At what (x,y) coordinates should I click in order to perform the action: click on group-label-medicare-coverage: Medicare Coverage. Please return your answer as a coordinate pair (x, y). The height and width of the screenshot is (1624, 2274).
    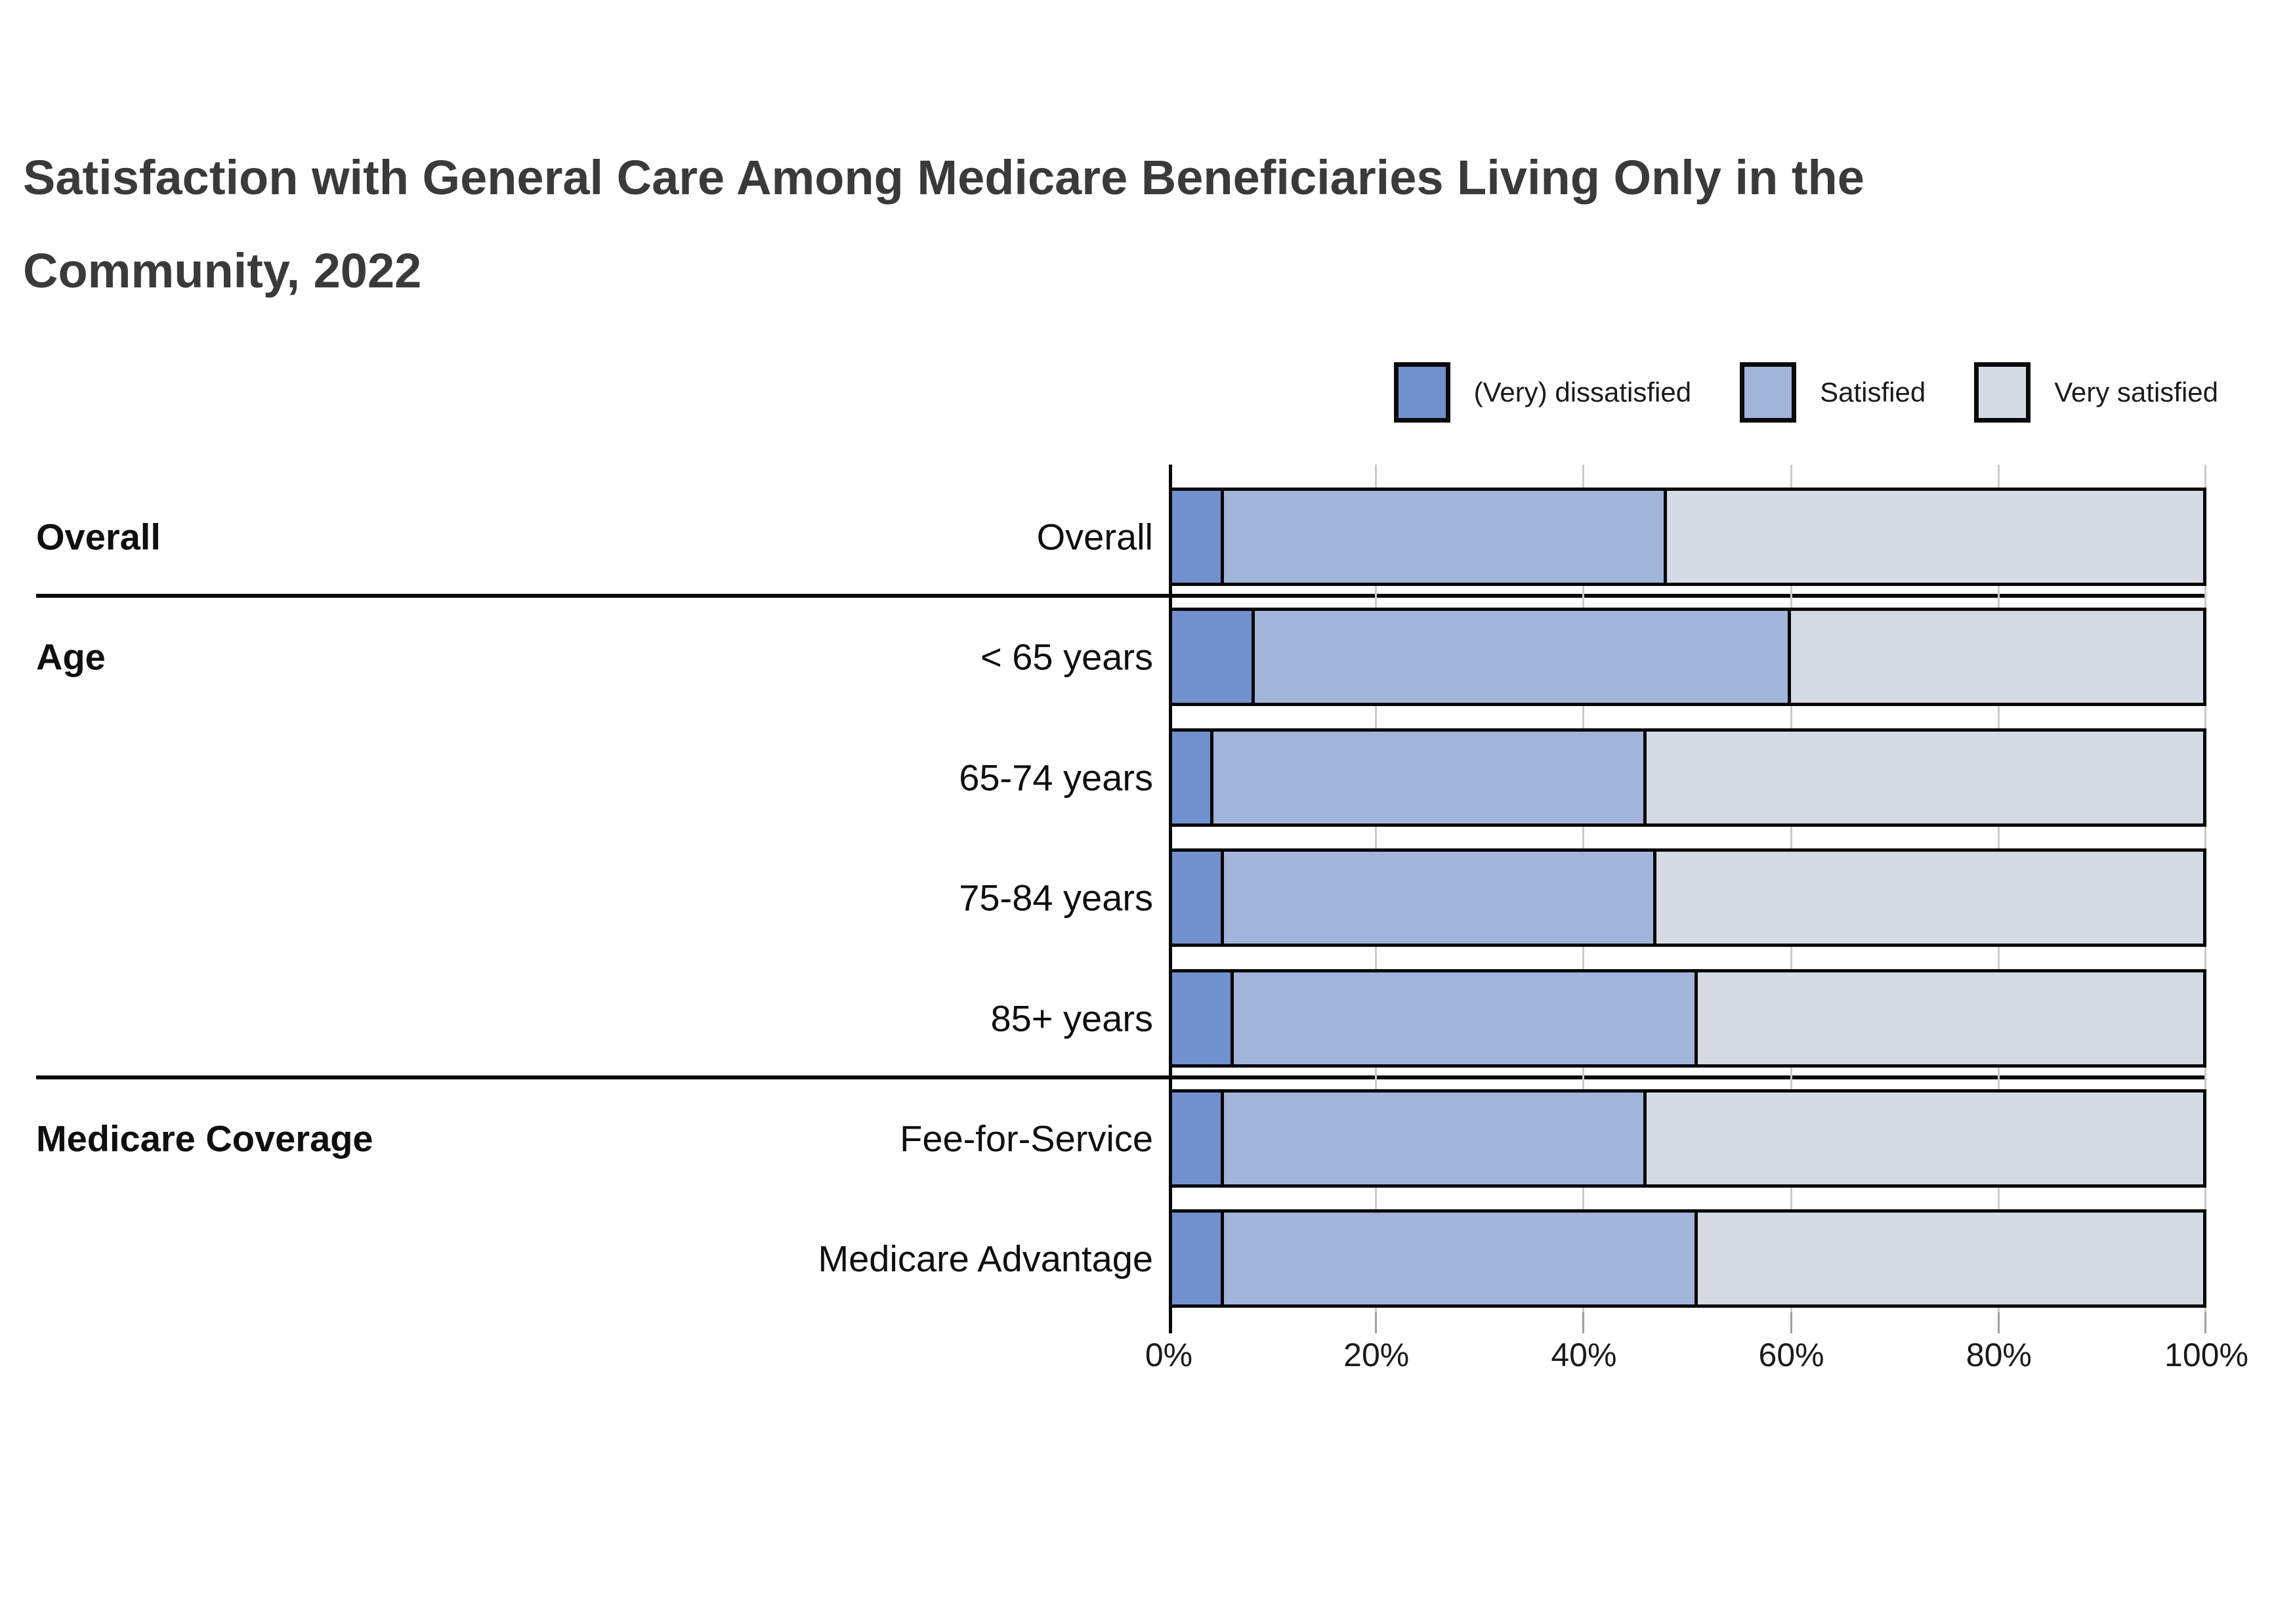
    Looking at the image, I should click on (204, 1138).